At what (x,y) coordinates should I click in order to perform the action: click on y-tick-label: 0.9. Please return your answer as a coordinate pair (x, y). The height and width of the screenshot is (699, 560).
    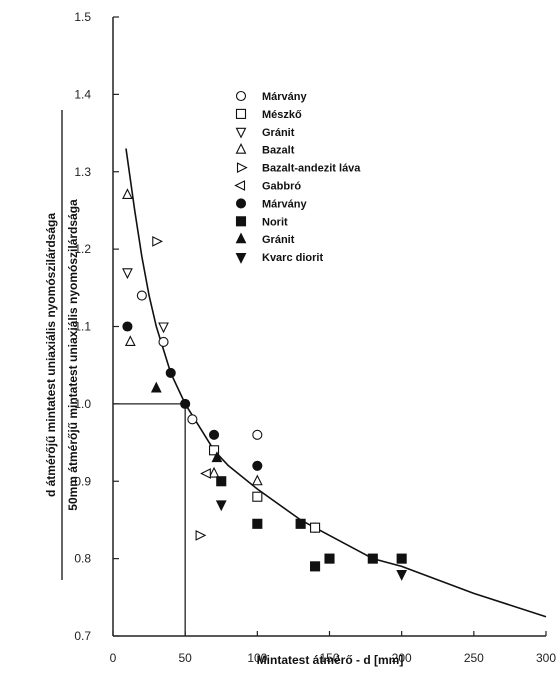
    Looking at the image, I should click on (82, 481).